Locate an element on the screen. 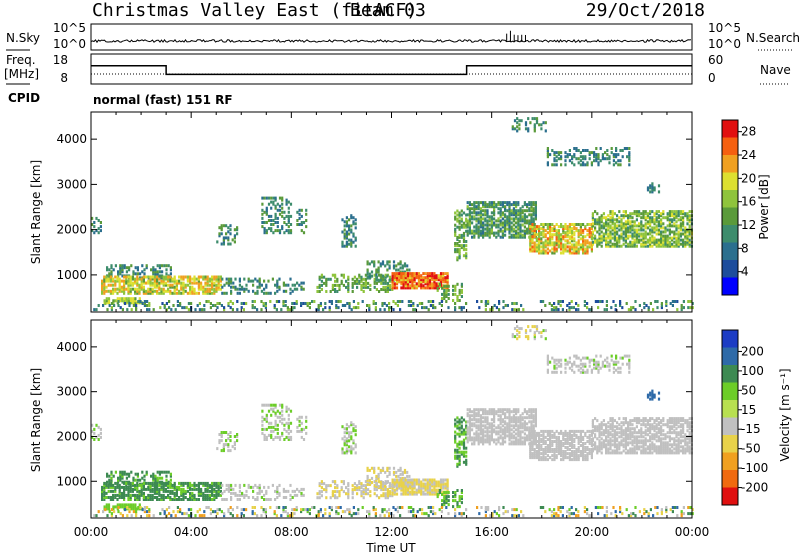  freq-left-tick-top: 18 is located at coordinates (60, 60).